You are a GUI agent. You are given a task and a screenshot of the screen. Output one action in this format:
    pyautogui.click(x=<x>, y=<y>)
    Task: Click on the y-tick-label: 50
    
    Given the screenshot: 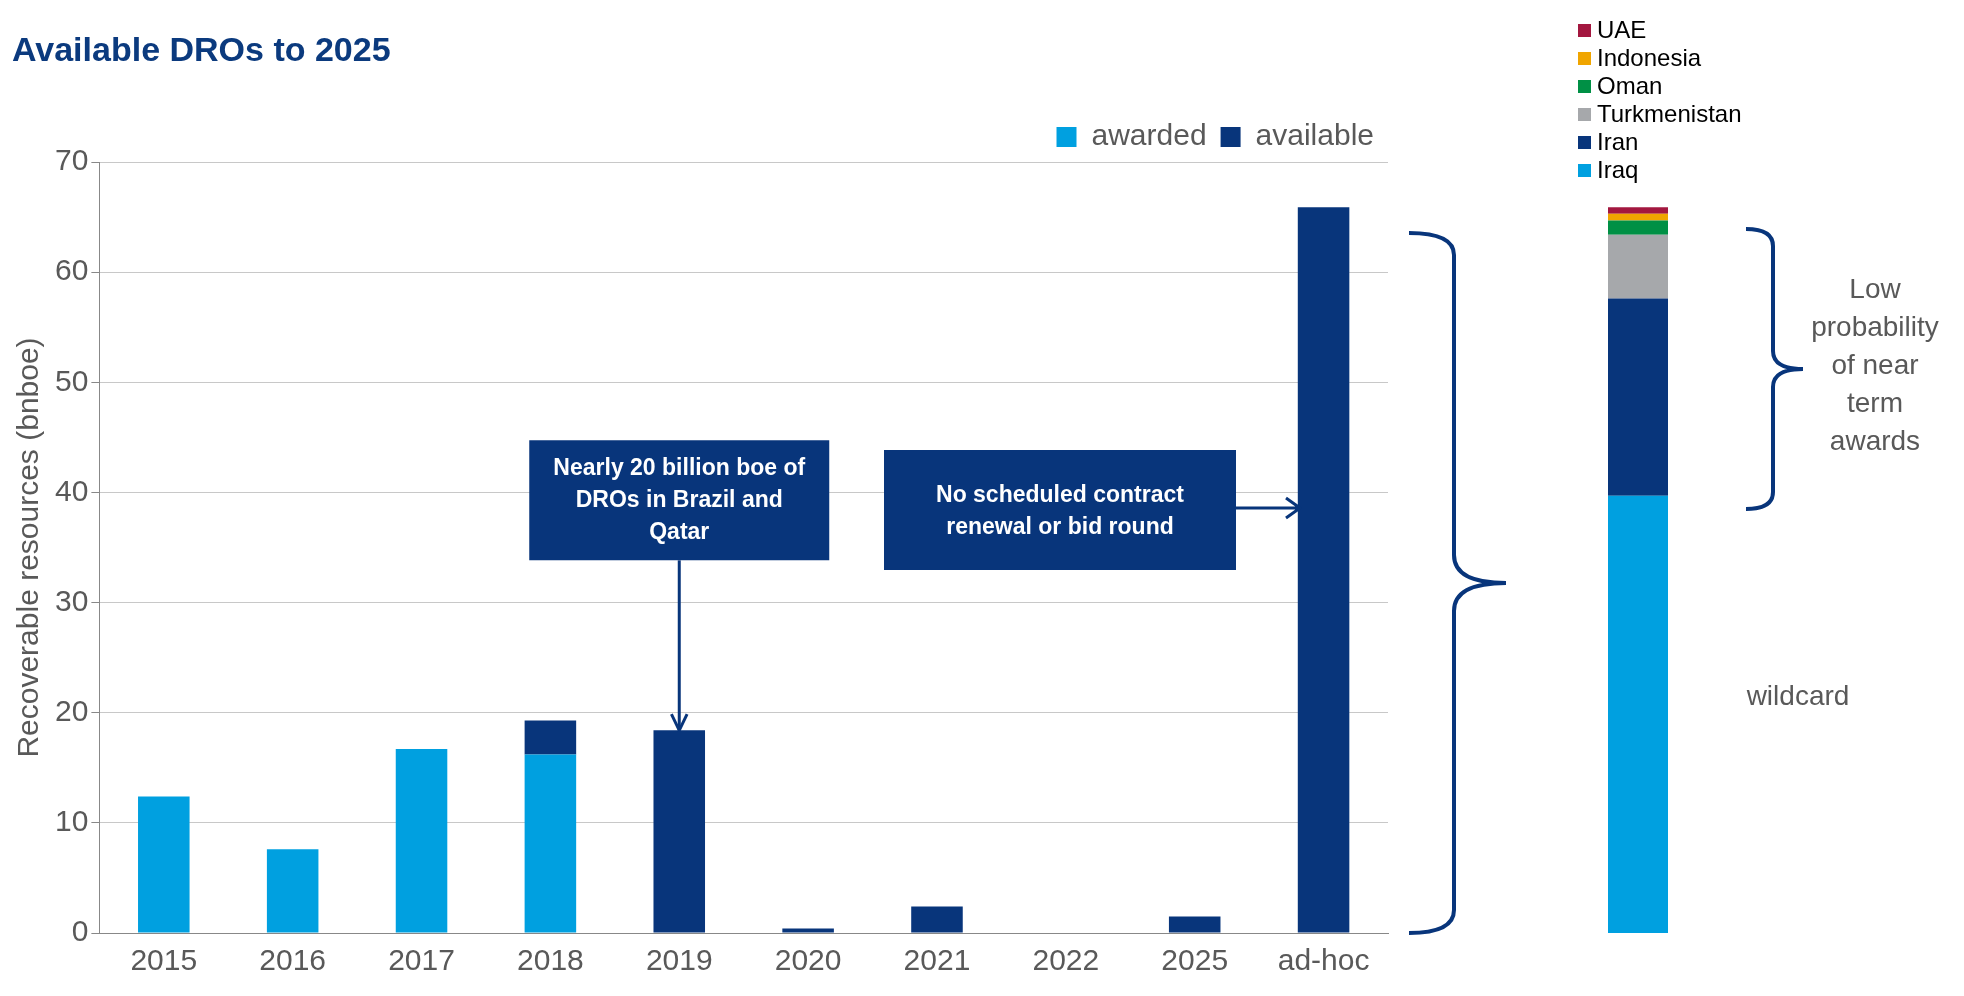 What is the action you would take?
    pyautogui.click(x=71, y=380)
    